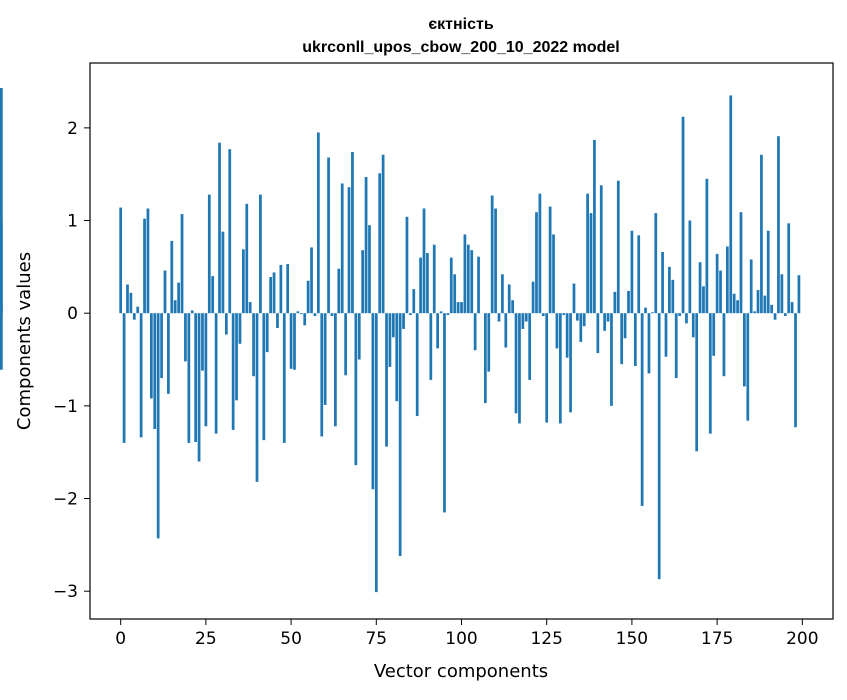 Image resolution: width=847 pixels, height=700 pixels. I want to click on x-tick-label: 150, so click(632, 639).